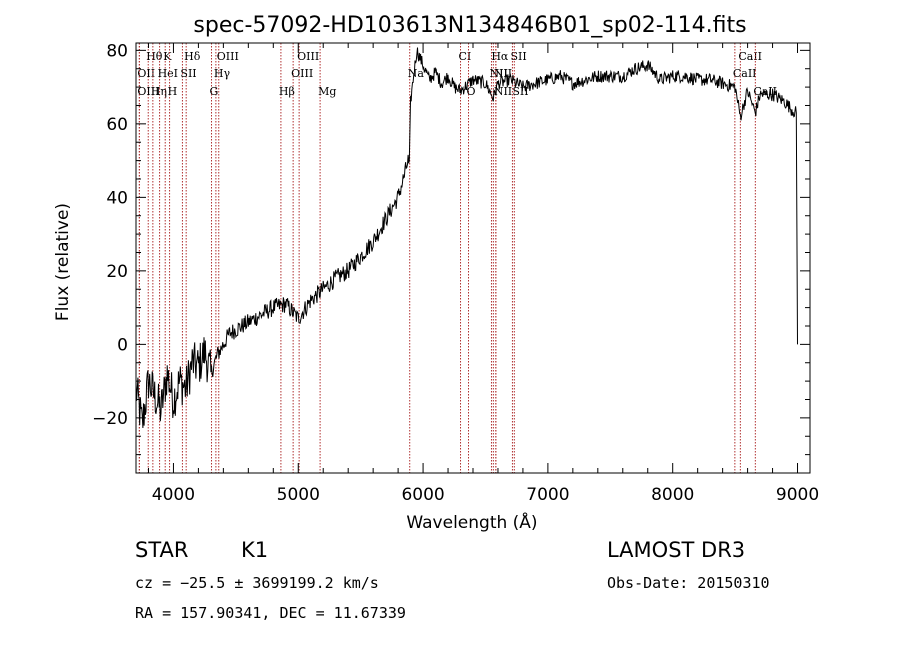 Image resolution: width=900 pixels, height=649 pixels. I want to click on spectral-line-label: OII, so click(146, 73).